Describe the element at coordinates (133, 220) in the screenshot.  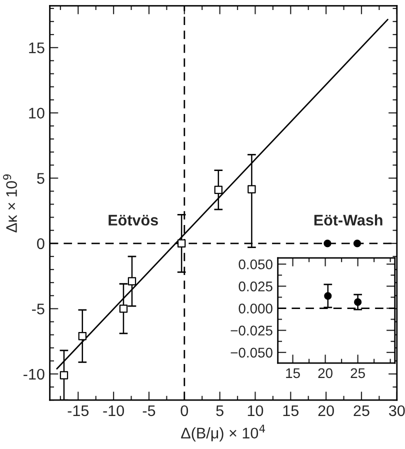
I see `annotation: Eötvös` at that location.